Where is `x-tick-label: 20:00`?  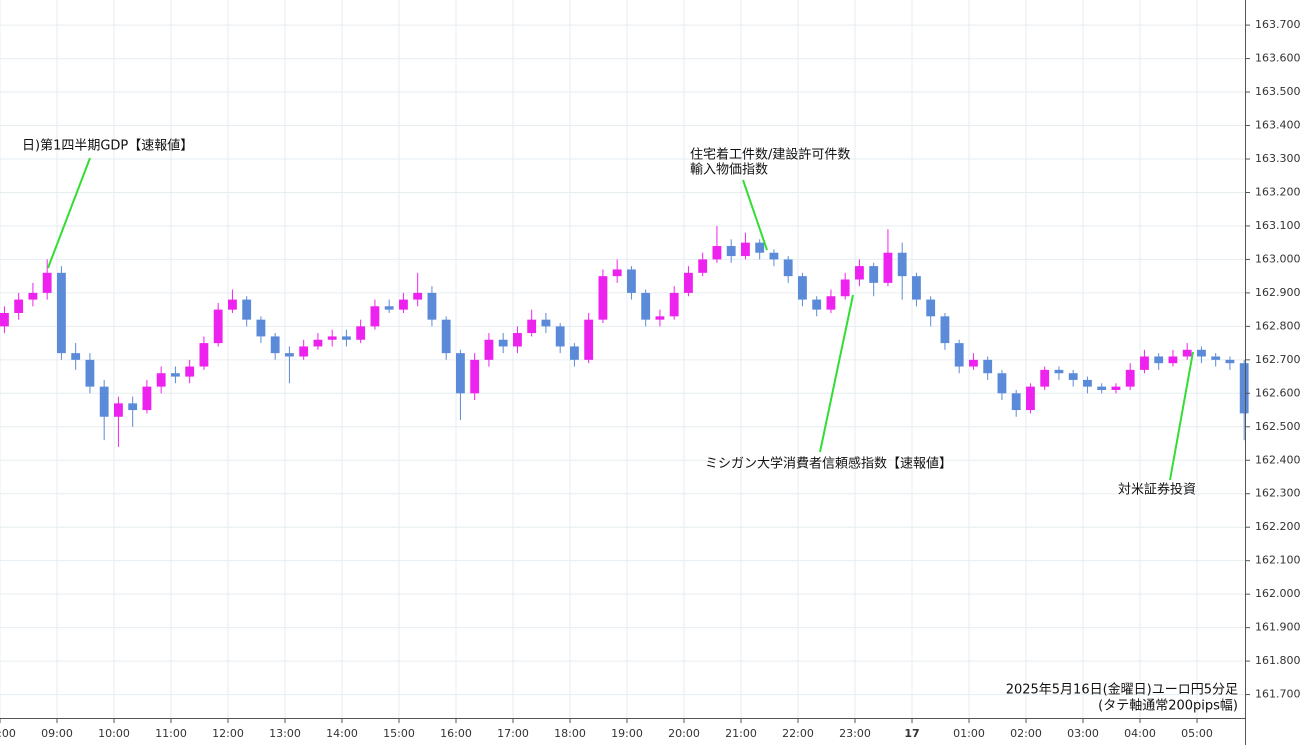
x-tick-label: 20:00 is located at coordinates (684, 733).